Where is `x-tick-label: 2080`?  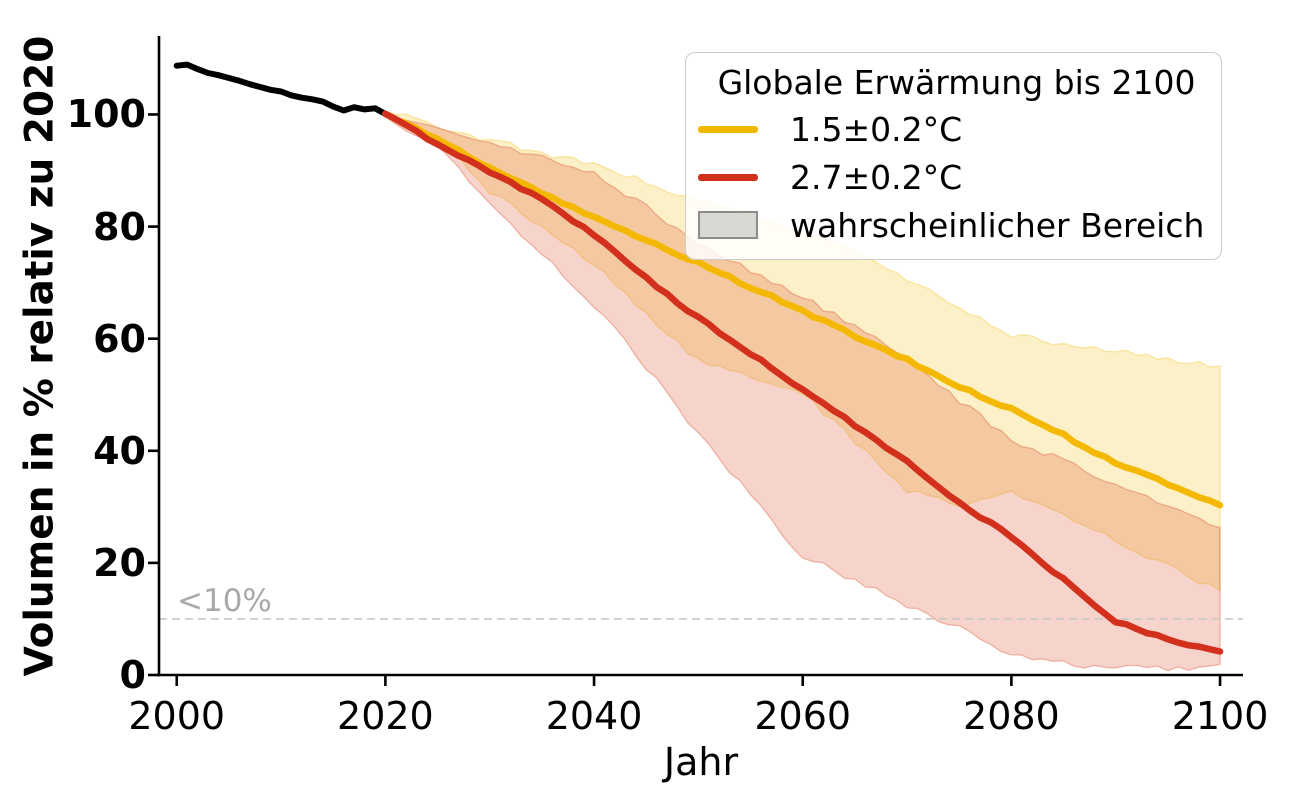
x-tick-label: 2080 is located at coordinates (1011, 716).